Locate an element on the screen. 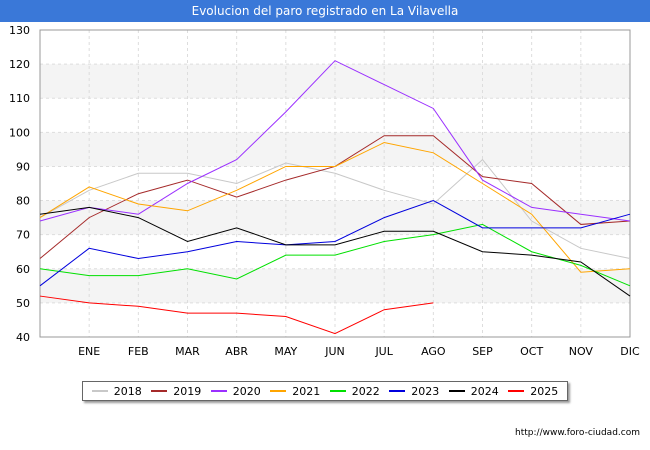 Image resolution: width=650 pixels, height=450 pixels. legend-item-2025: 2025 is located at coordinates (533, 391).